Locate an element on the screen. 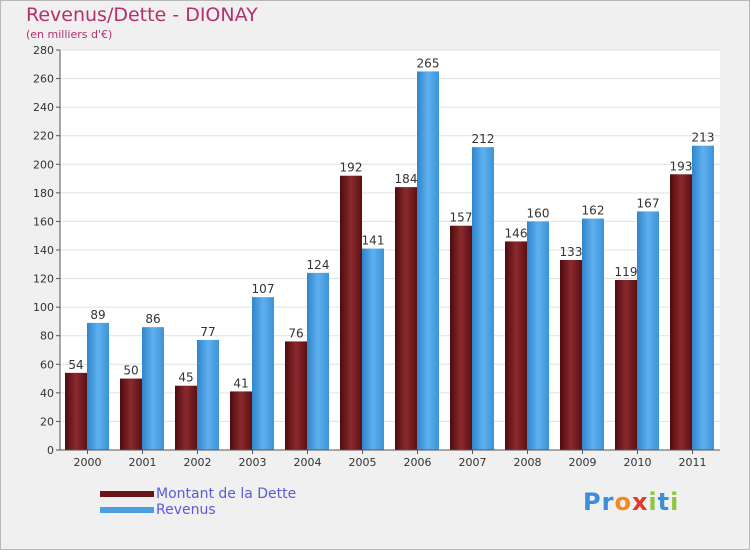 This screenshot has height=550, width=750. data-label: 50 is located at coordinates (130, 371).